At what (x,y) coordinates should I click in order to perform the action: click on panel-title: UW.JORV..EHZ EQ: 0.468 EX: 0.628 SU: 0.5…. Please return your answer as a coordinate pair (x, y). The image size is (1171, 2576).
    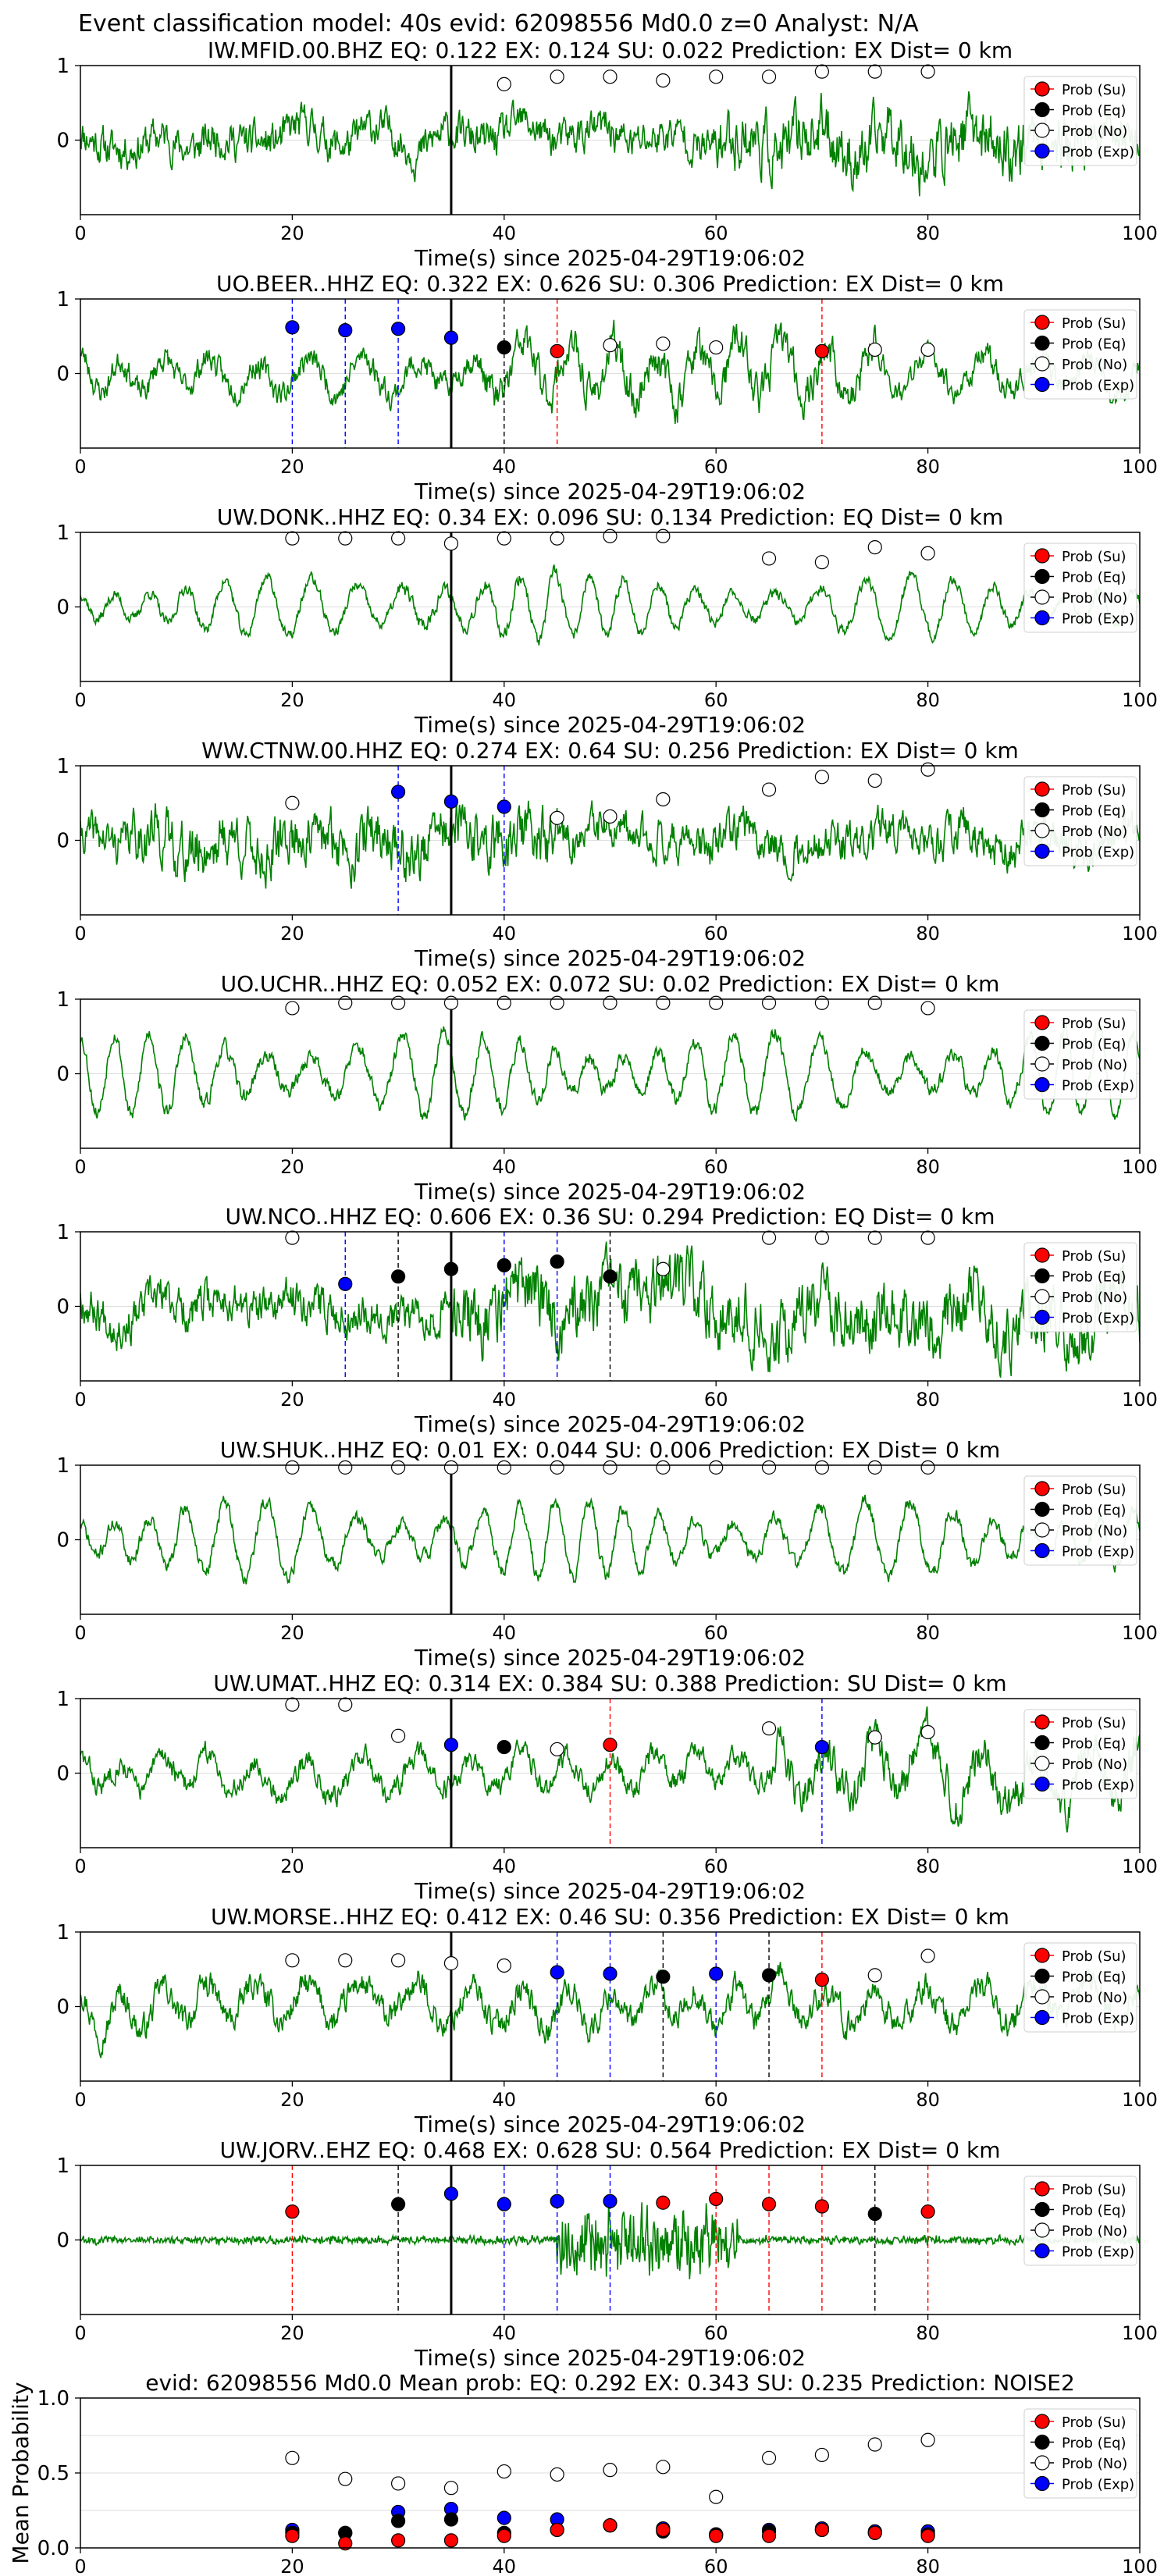
    Looking at the image, I should click on (610, 2150).